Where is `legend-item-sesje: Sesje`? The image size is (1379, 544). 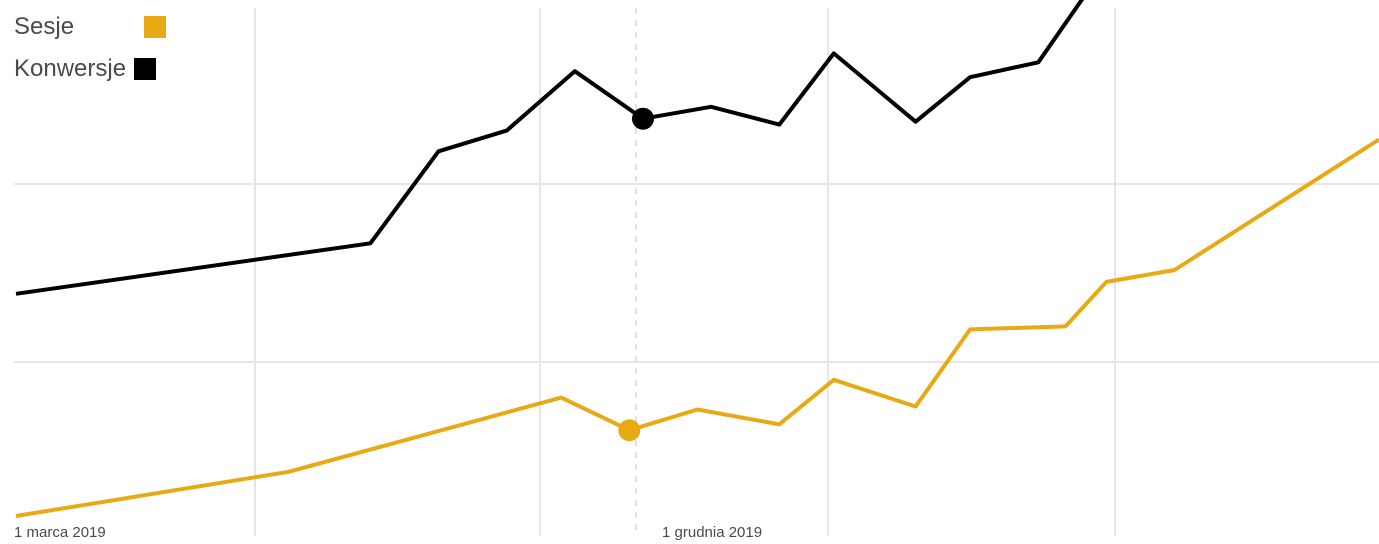 legend-item-sesje: Sesje is located at coordinates (90, 27).